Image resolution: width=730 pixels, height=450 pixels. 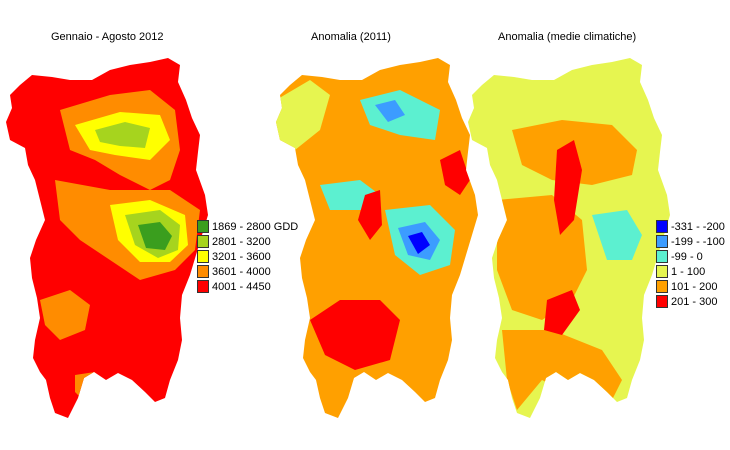 I want to click on gdd-legend-item: 1869 - 2800 GDD, so click(x=247, y=226).